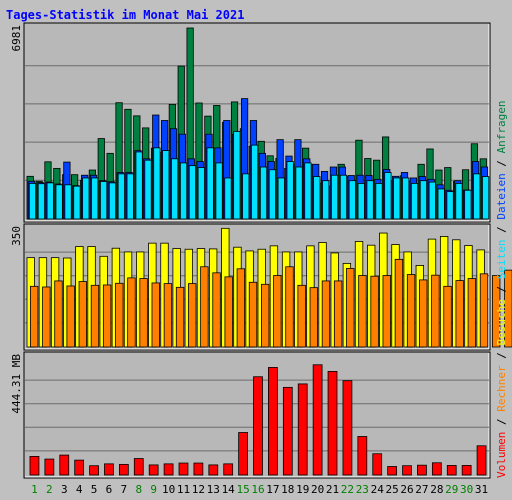 This screenshot has height=500, width=512. What do you see at coordinates (501, 388) in the screenshot?
I see `legend-entry: Rechner` at bounding box center [501, 388].